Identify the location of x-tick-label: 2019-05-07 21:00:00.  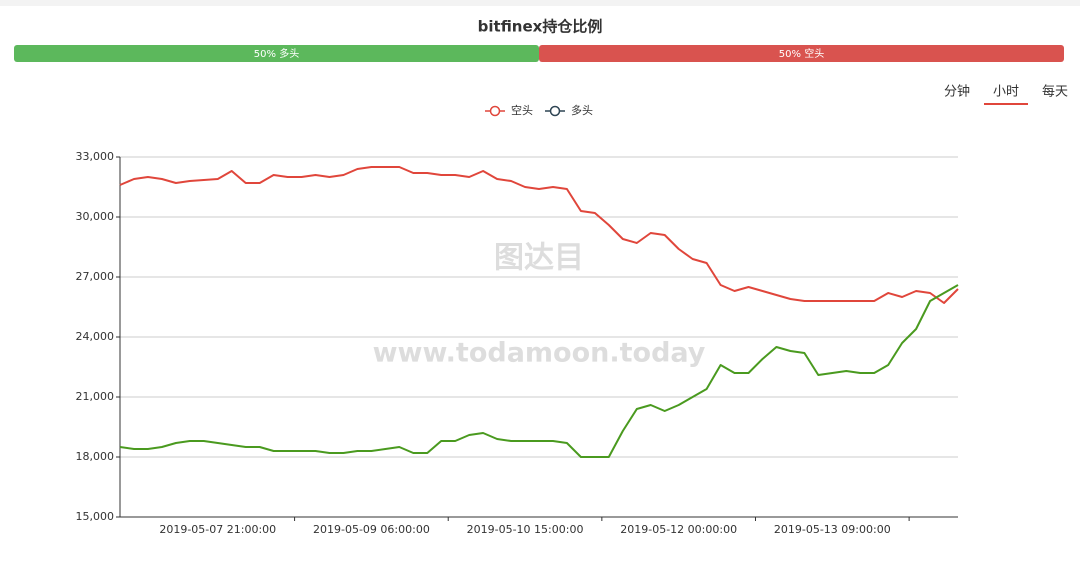
(217, 529).